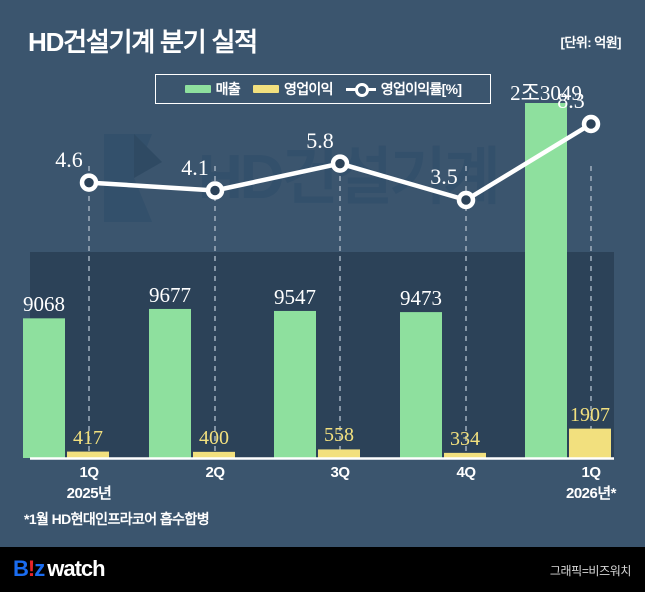 The width and height of the screenshot is (645, 592). I want to click on page-title: HD건설기계 분기 실적, so click(143, 42).